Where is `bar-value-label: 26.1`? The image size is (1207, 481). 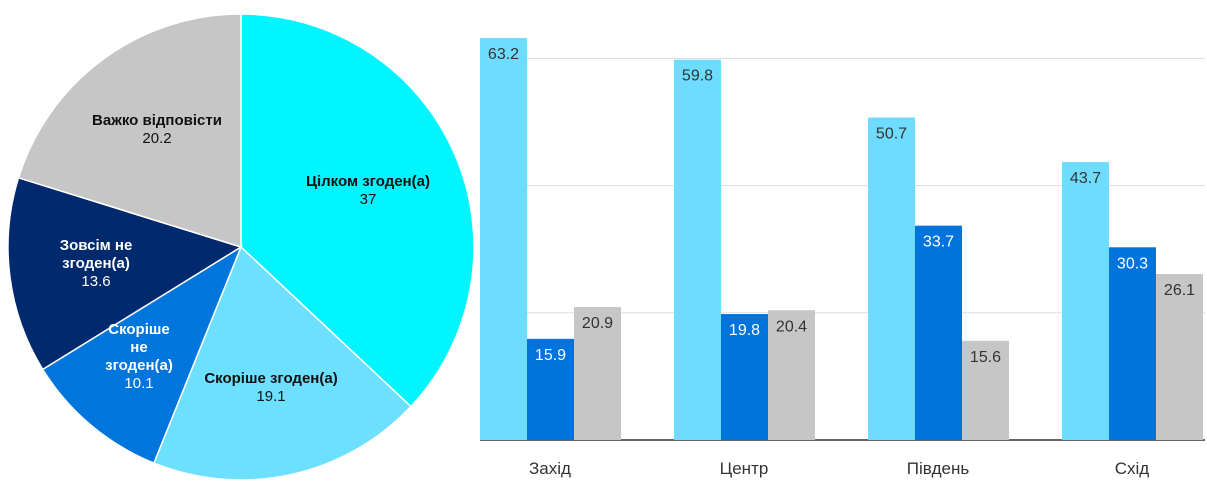 bar-value-label: 26.1 is located at coordinates (1179, 290).